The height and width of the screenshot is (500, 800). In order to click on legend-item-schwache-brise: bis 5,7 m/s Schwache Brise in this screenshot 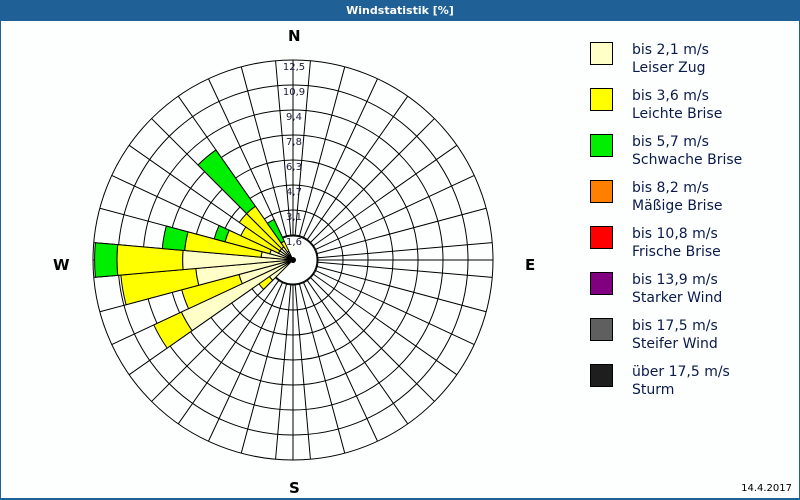, I will do `click(690, 156)`.